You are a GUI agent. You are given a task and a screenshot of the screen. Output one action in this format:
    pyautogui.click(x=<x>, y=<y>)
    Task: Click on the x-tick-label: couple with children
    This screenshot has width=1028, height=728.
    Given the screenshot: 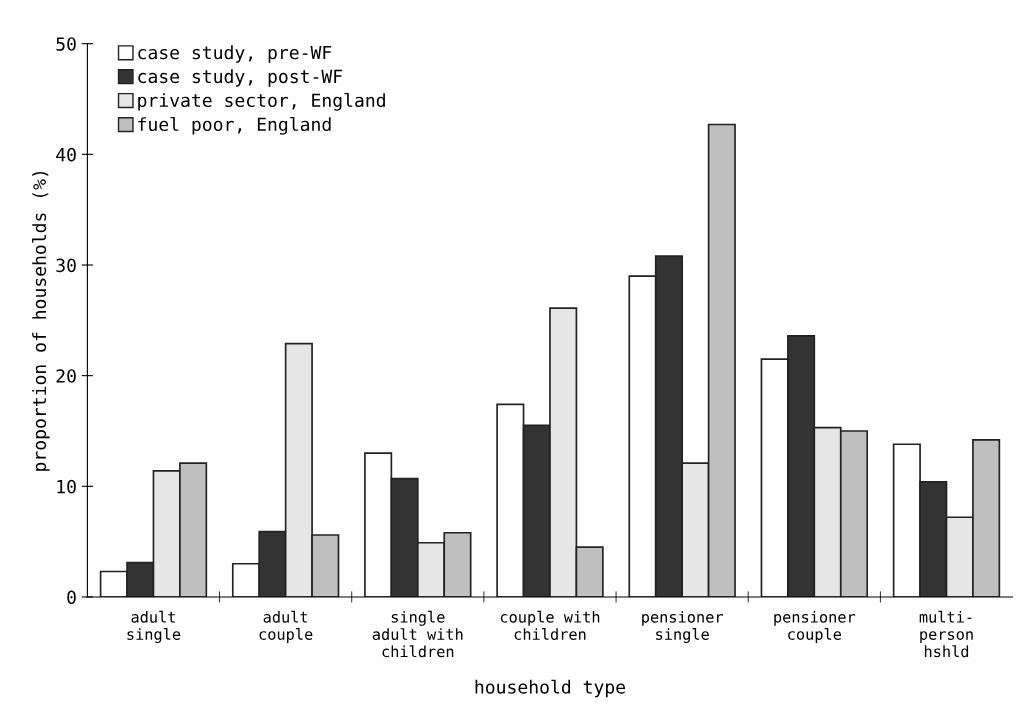 What is the action you would take?
    pyautogui.click(x=550, y=625)
    